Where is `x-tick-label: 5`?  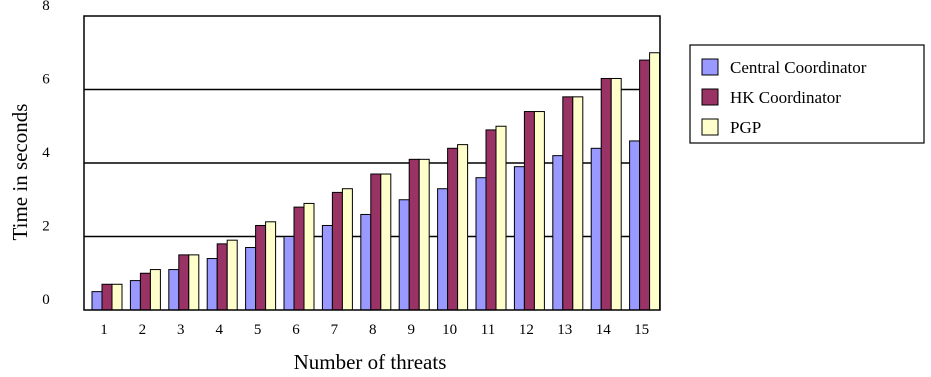
x-tick-label: 5 is located at coordinates (258, 330).